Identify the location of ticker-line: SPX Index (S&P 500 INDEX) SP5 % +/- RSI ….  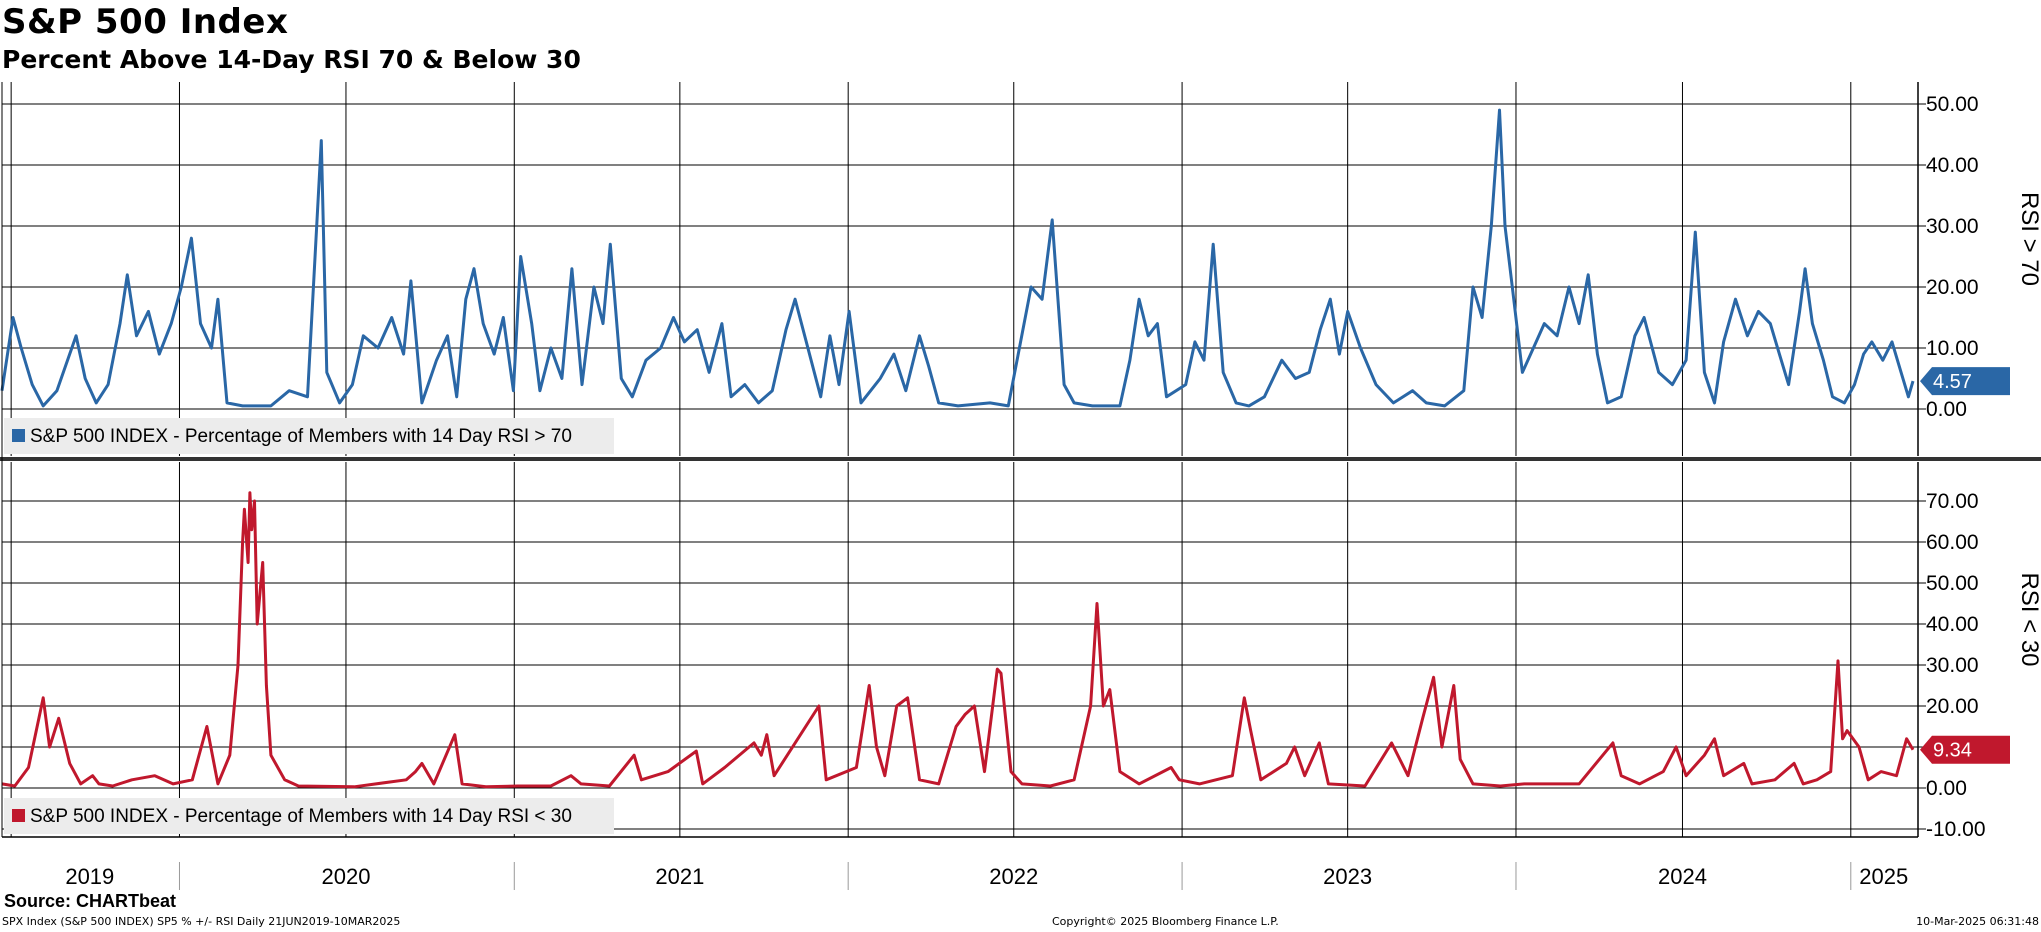
(201, 921).